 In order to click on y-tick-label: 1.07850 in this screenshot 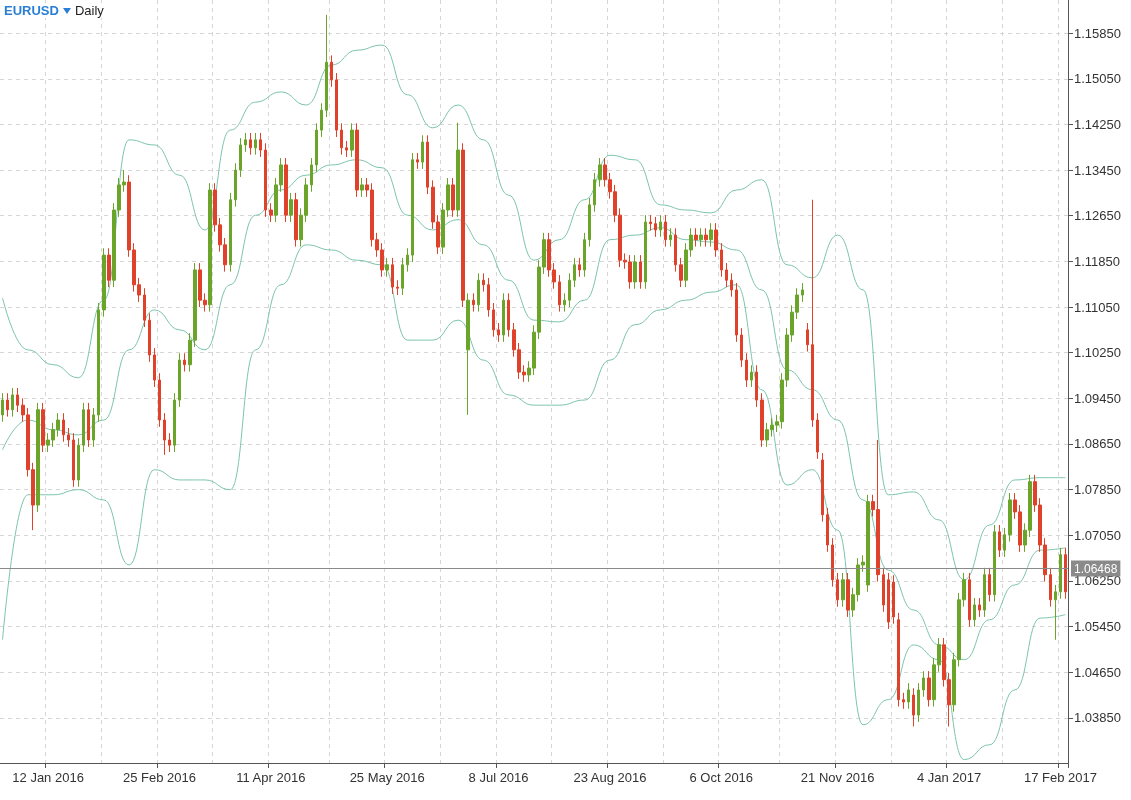, I will do `click(1097, 490)`.